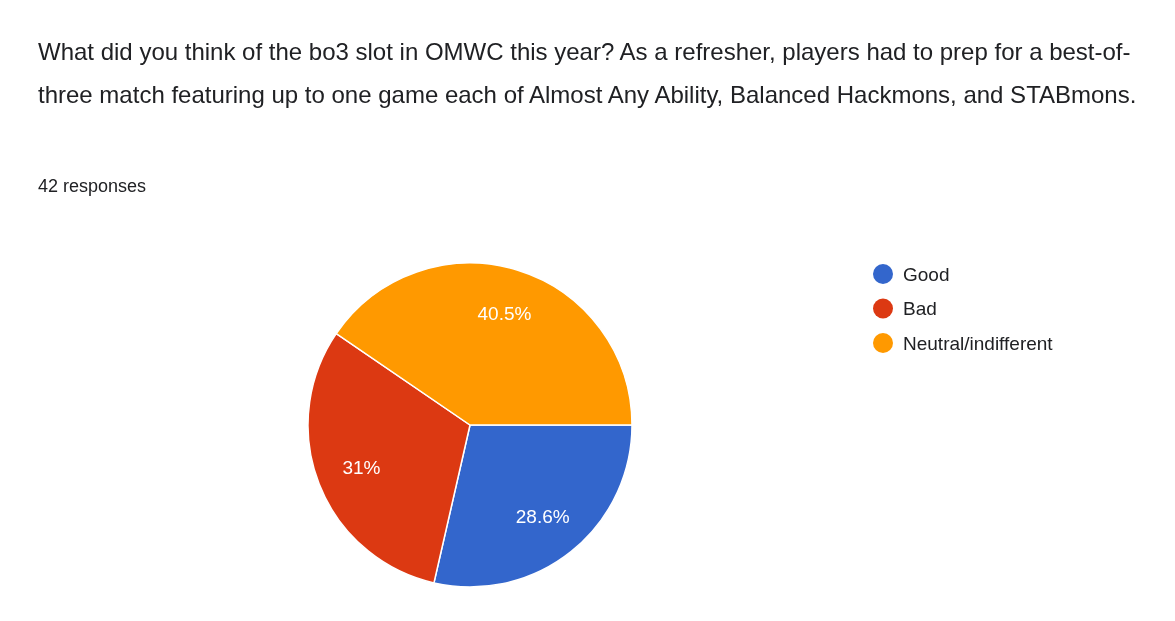 The height and width of the screenshot is (621, 1175). Describe the element at coordinates (920, 309) in the screenshot. I see `legend-label: Bad` at that location.